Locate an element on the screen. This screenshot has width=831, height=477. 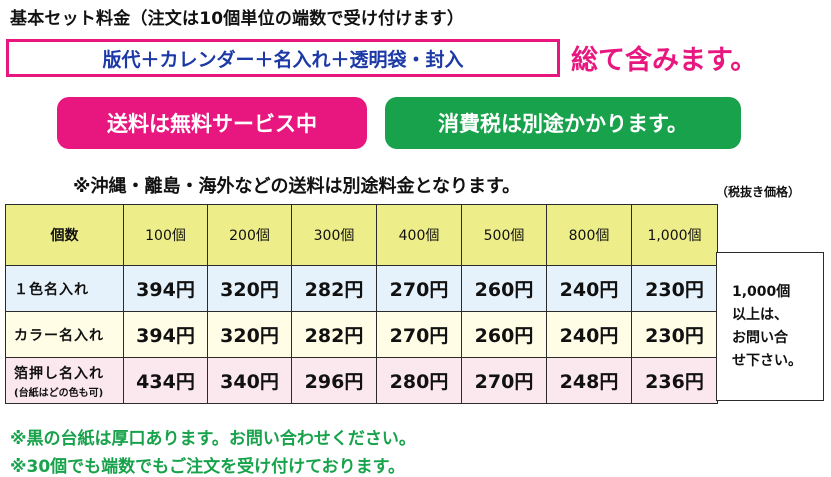
row-label-cell: 箔押し名入れ (台紙はどの色も可) is located at coordinates (64, 380).